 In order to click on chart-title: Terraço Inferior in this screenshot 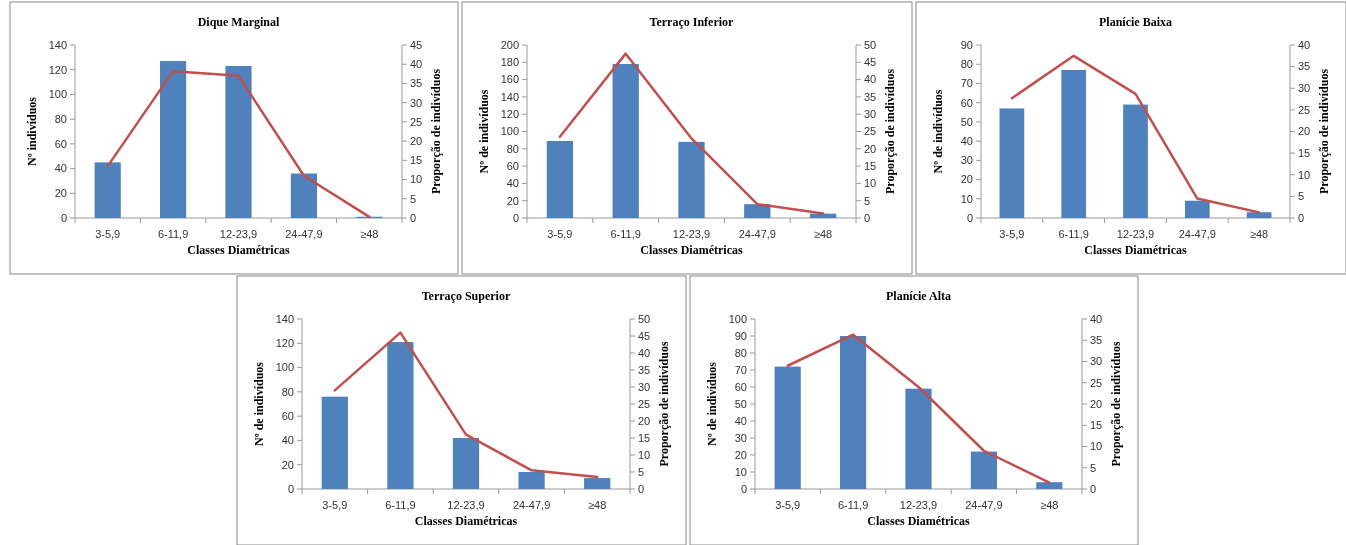, I will do `click(692, 22)`.